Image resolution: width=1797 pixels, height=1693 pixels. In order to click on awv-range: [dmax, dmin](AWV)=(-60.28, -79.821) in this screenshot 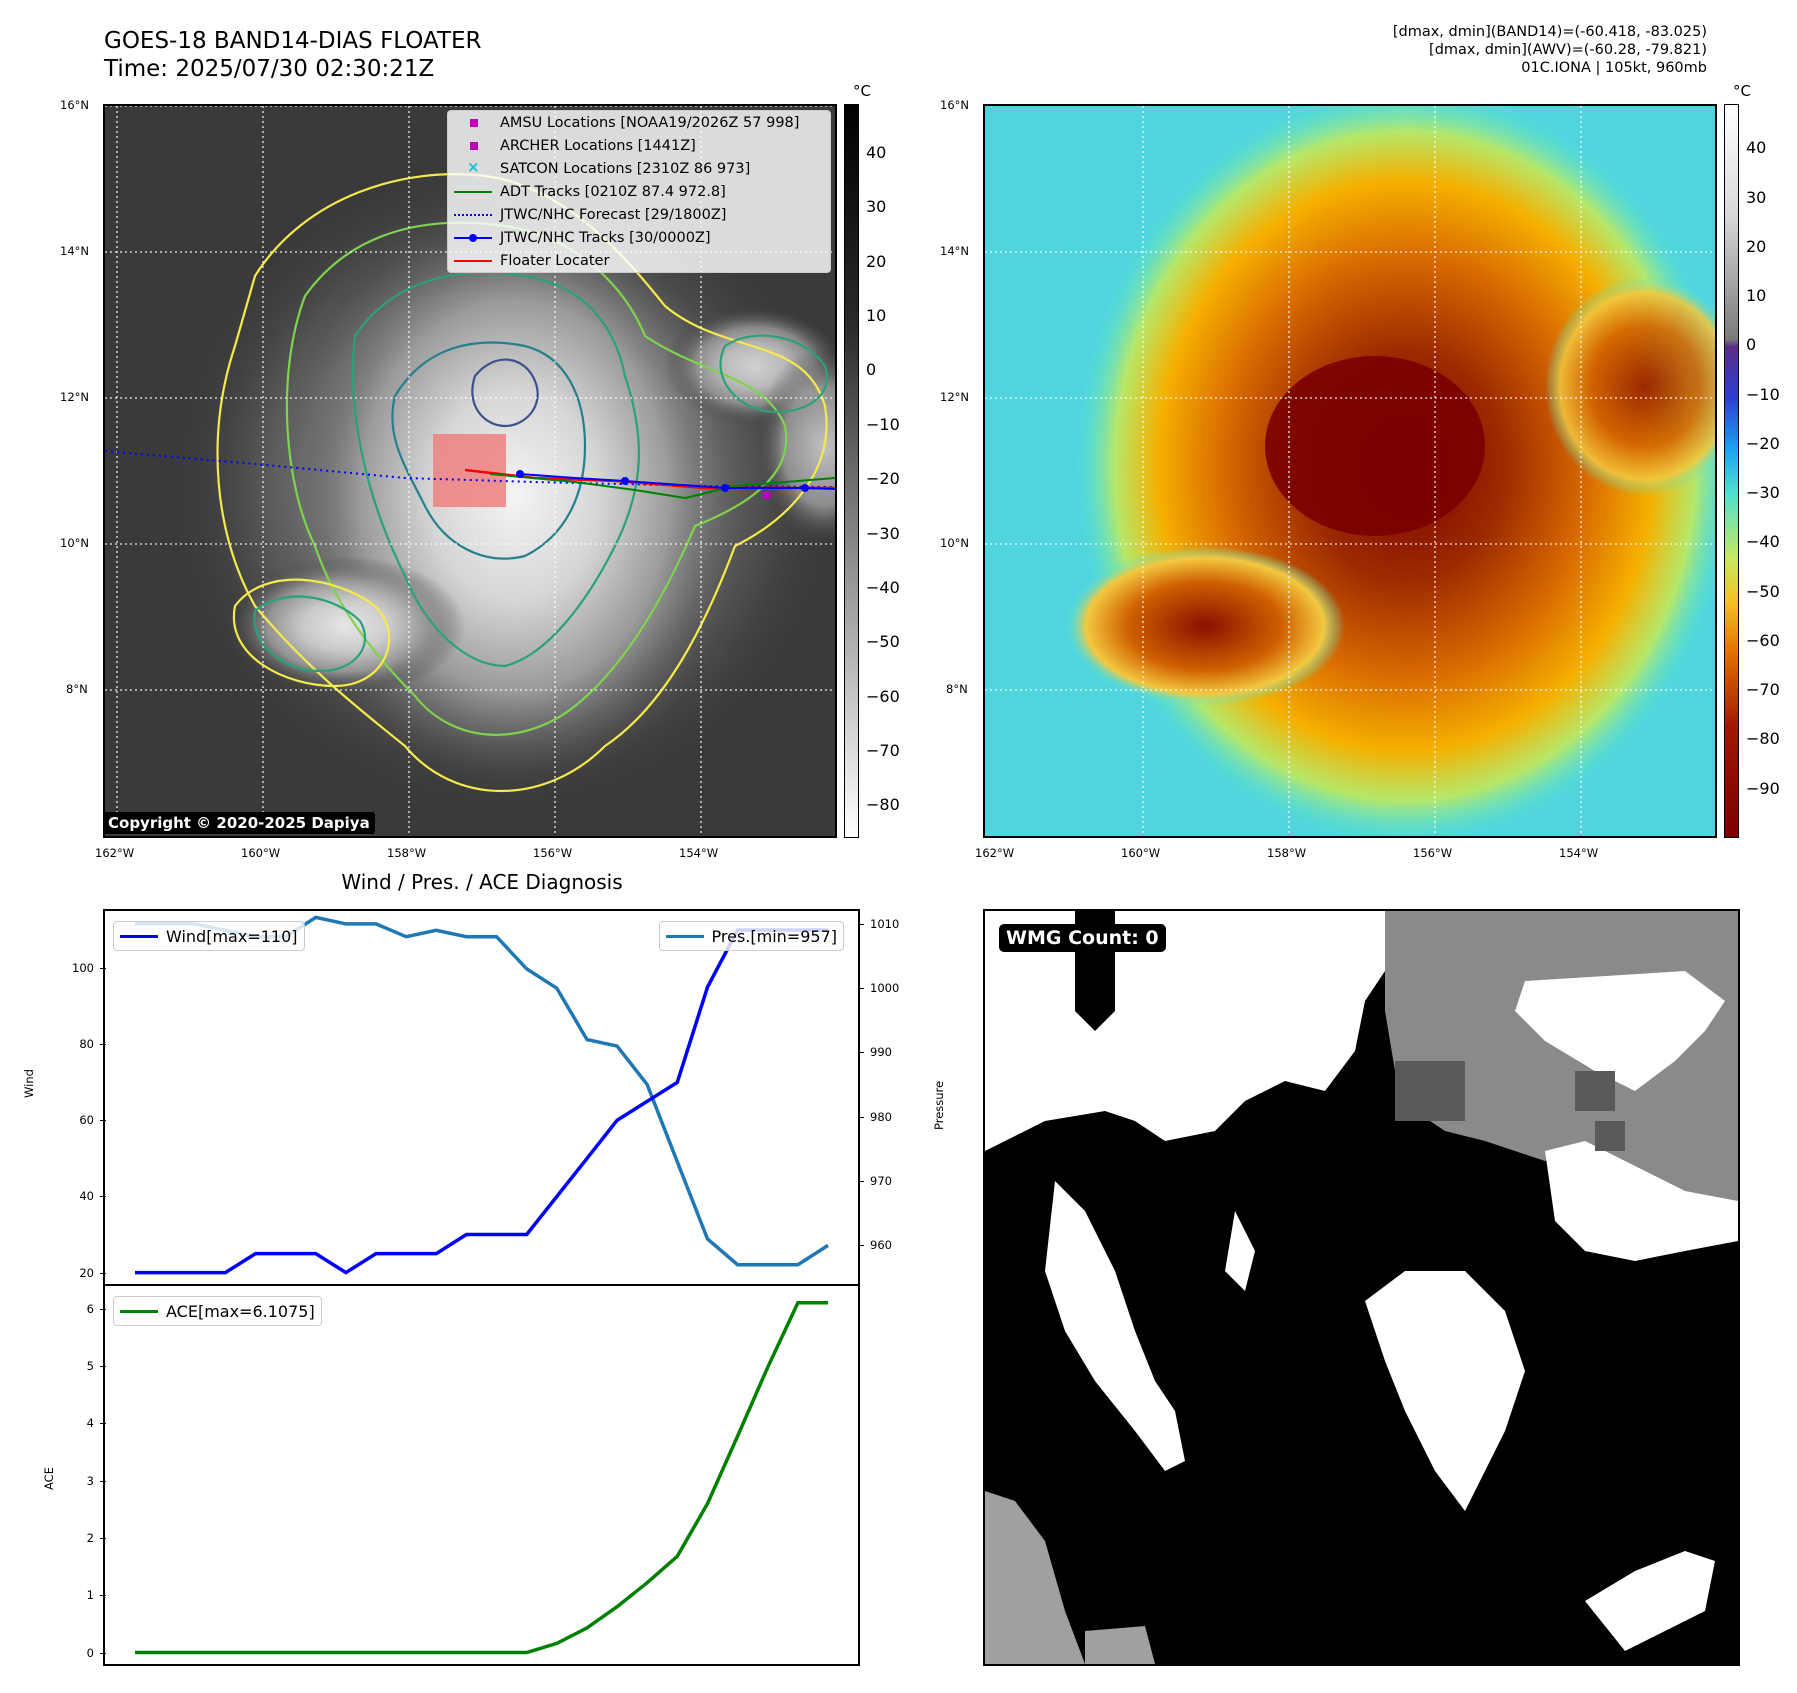, I will do `click(1568, 50)`.